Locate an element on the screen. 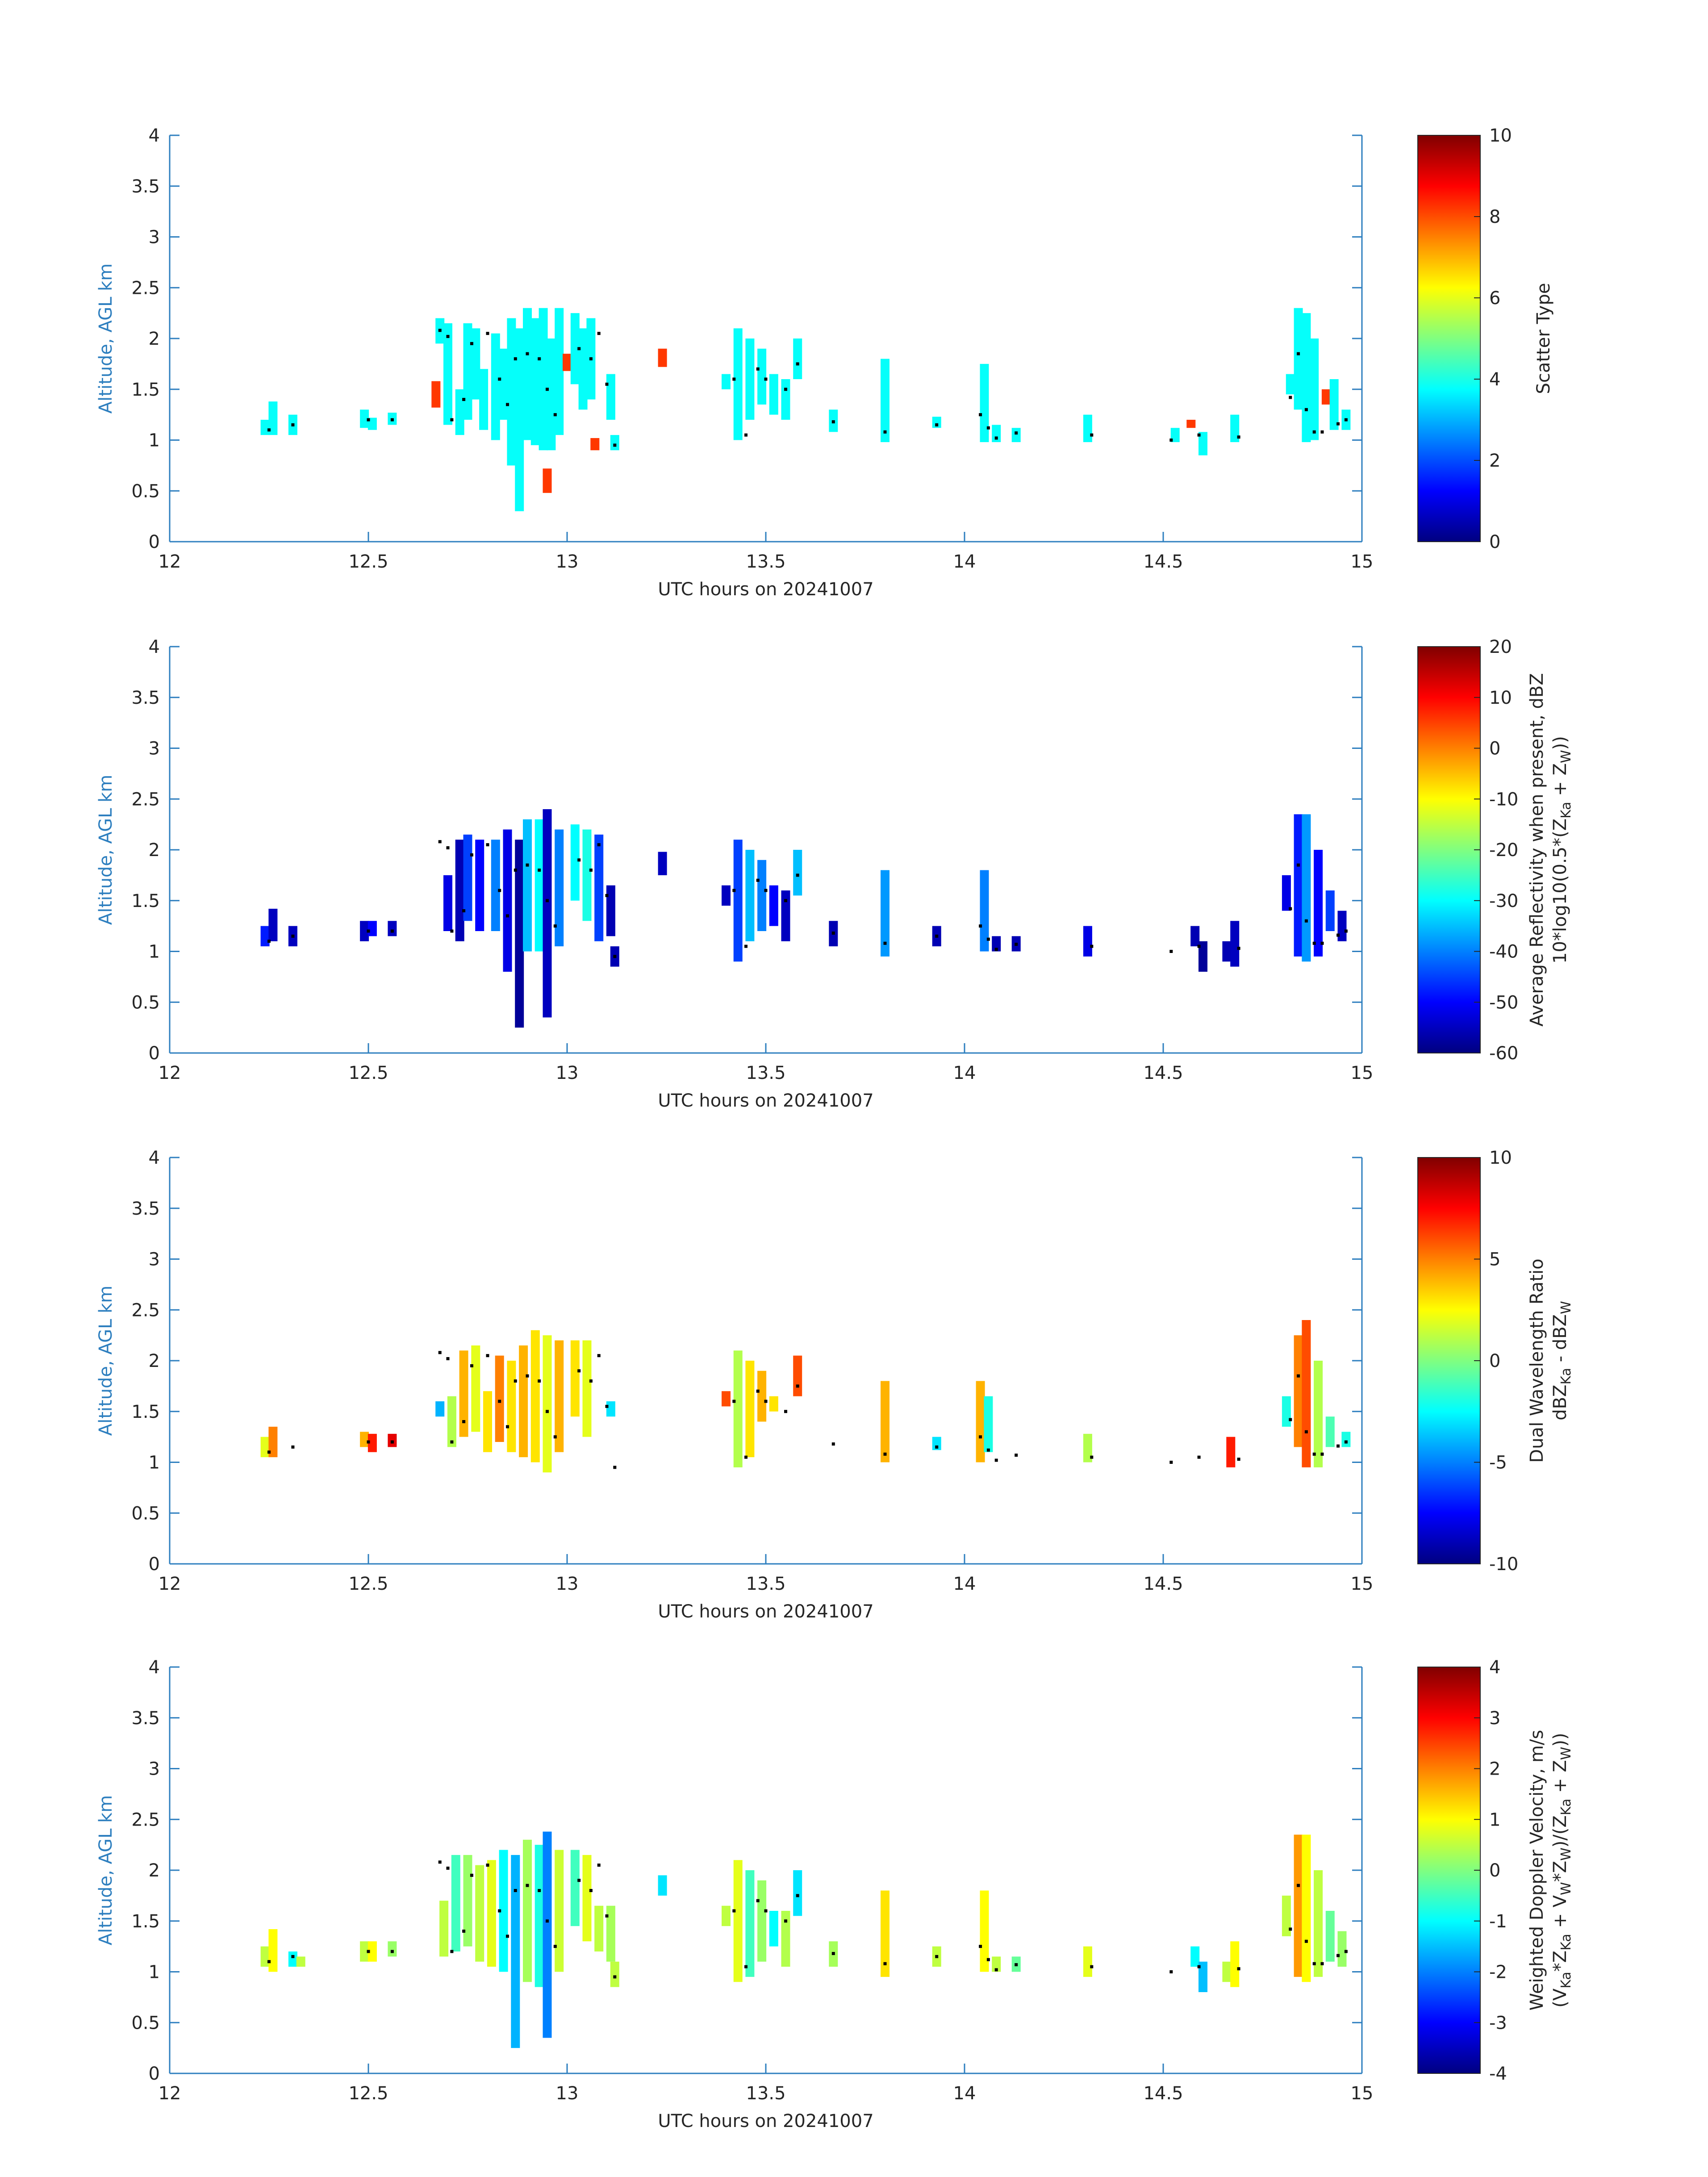  colorbar-label-text: 10*log10(0.5*(Z is located at coordinates (1560, 891).